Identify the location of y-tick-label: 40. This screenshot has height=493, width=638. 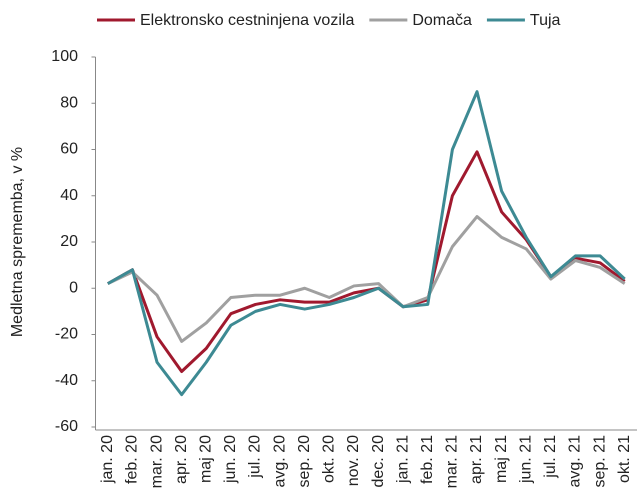
(69, 195).